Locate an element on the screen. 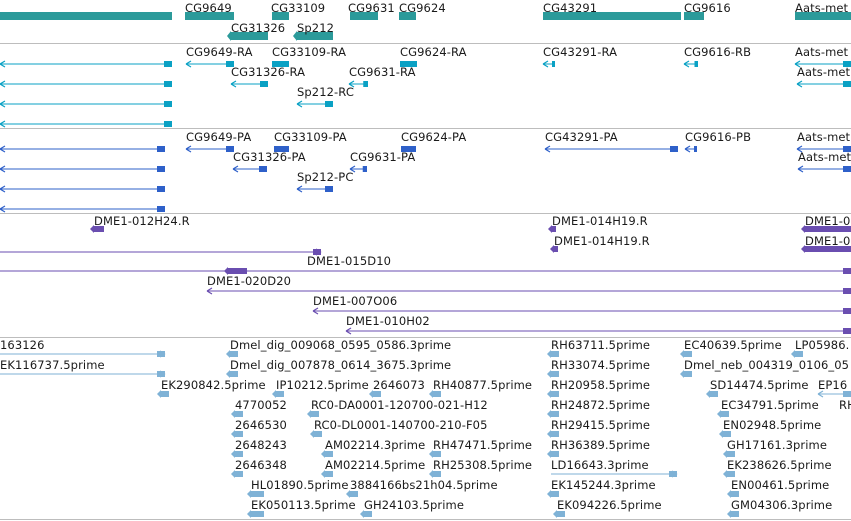 This screenshot has width=851, height=521. feature-label: EC34791.5prime is located at coordinates (770, 405).